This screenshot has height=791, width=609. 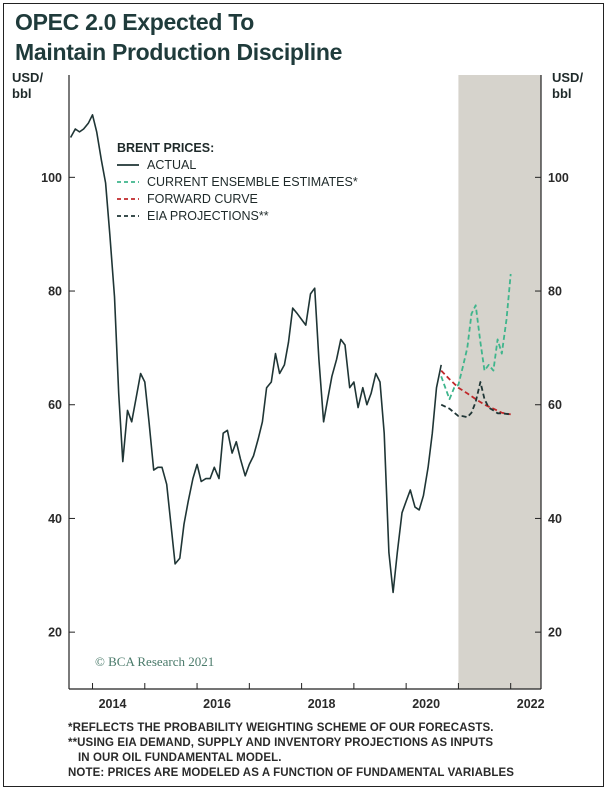 I want to click on forecast-shade, so click(x=499, y=382).